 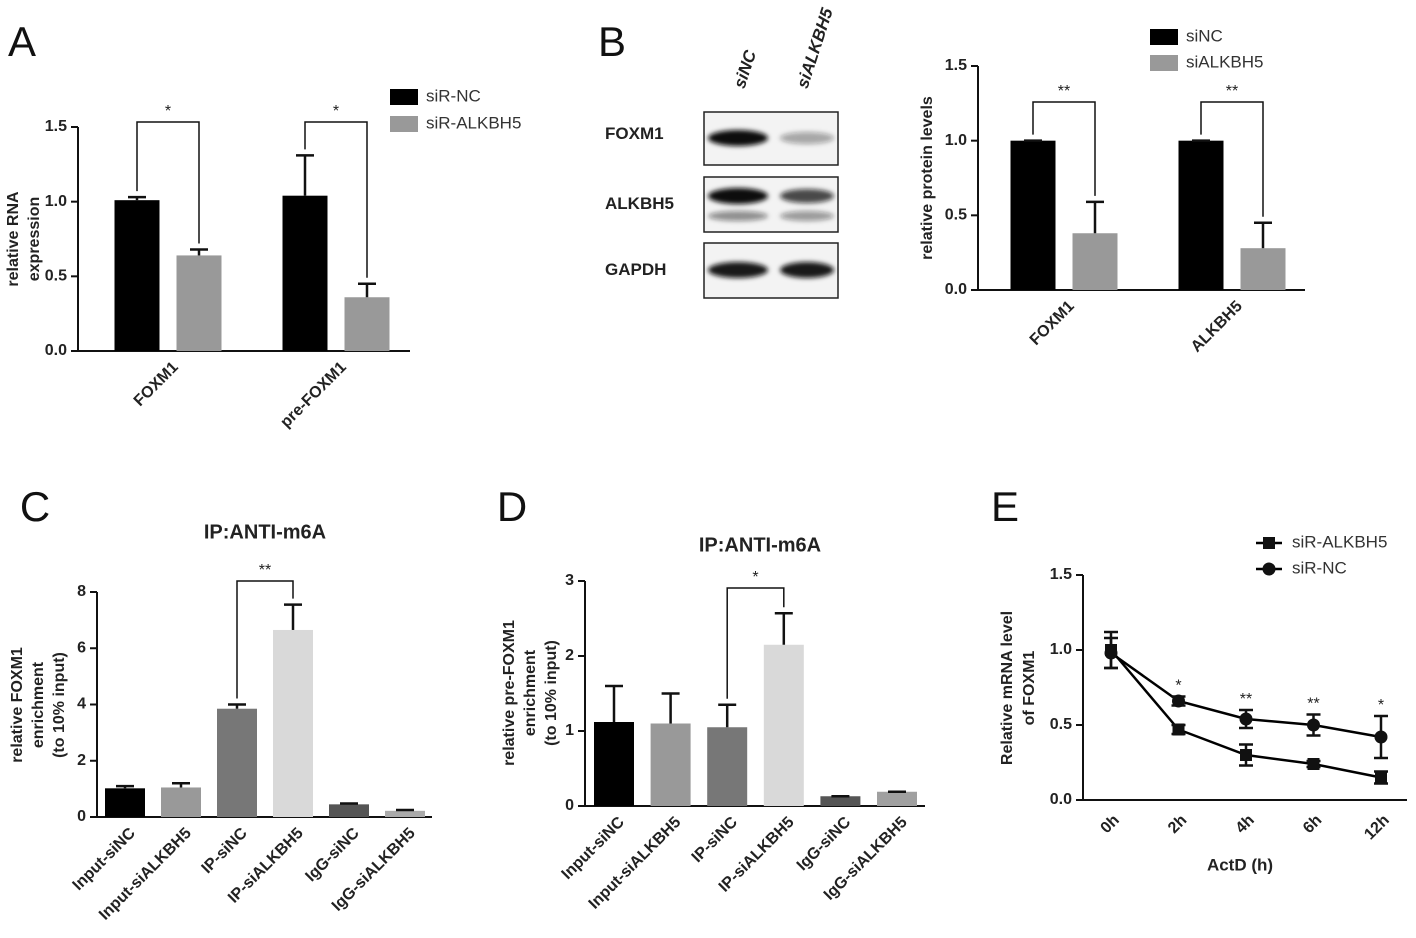 What do you see at coordinates (815, 47) in the screenshot?
I see `lane-label: siALKBH5` at bounding box center [815, 47].